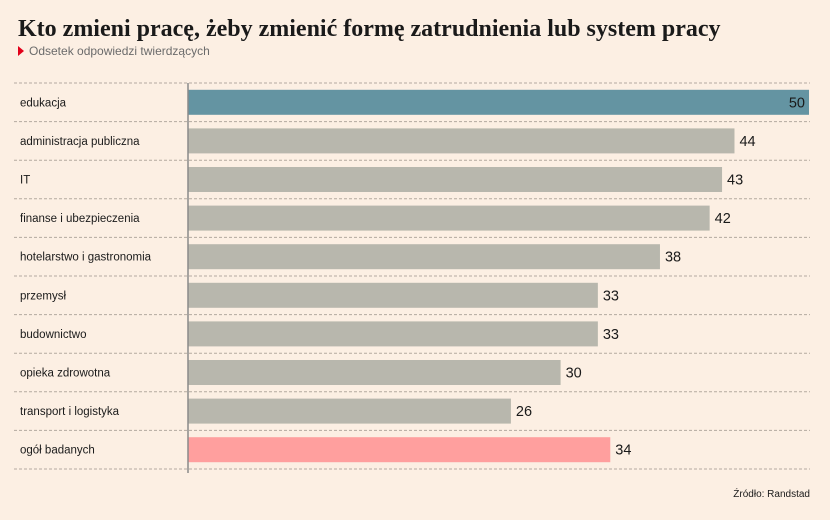 Image resolution: width=830 pixels, height=520 pixels. What do you see at coordinates (119, 51) in the screenshot?
I see `chart-subtitle-text: Odsetek odpowiedzi twierdzących` at bounding box center [119, 51].